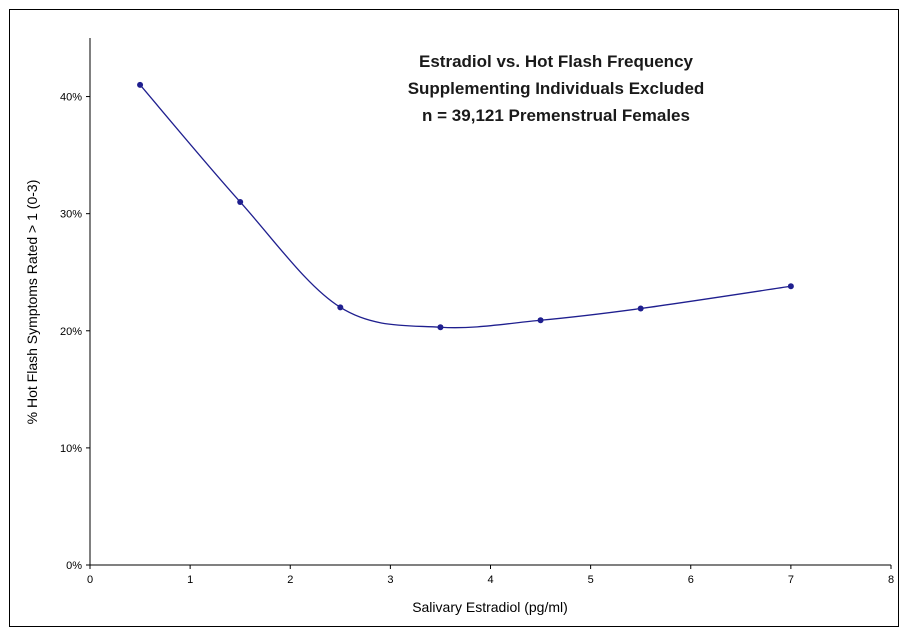  What do you see at coordinates (71, 98) in the screenshot?
I see `y-tick-label: 40%` at bounding box center [71, 98].